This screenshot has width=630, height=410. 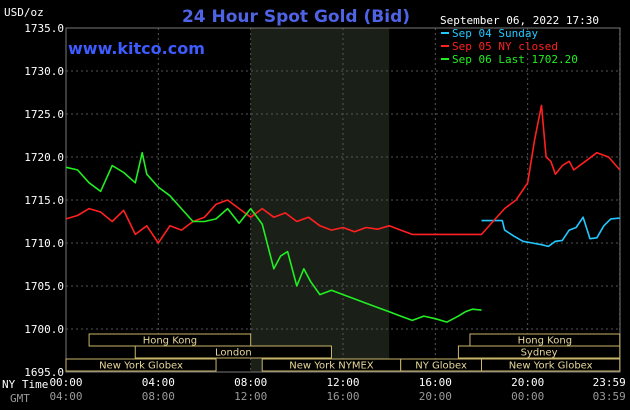 What do you see at coordinates (435, 396) in the screenshot?
I see `x-tick-gmt: 20:00` at bounding box center [435, 396].